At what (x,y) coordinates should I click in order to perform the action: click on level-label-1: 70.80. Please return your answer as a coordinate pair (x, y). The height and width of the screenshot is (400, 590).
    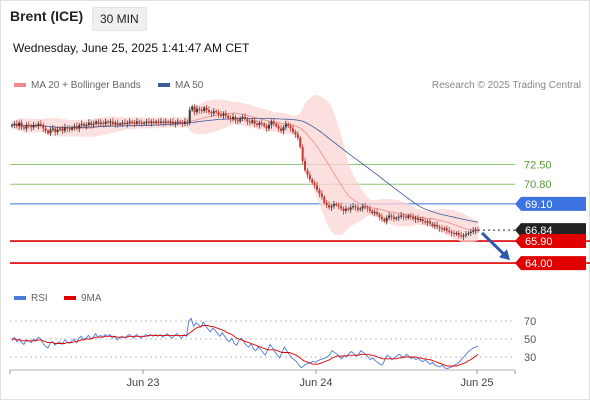
    Looking at the image, I should click on (538, 185).